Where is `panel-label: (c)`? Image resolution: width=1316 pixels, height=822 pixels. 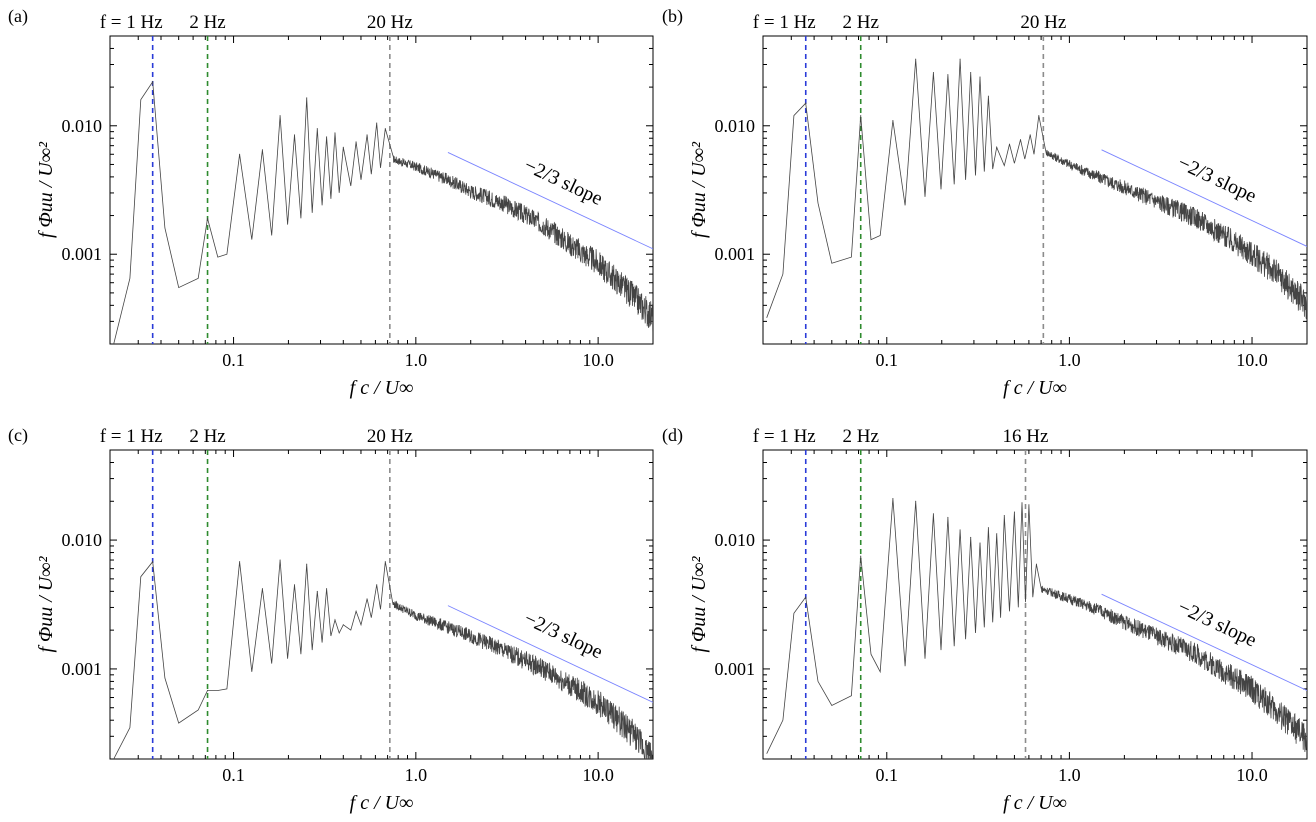 panel-label: (c) is located at coordinates (18, 435).